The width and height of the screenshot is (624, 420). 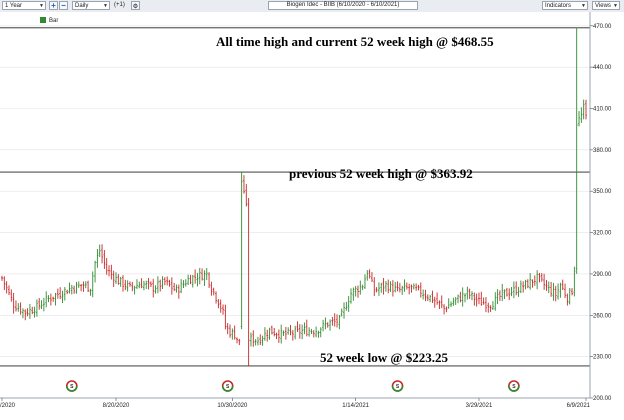 I want to click on x-tick-label: 8/20/2020, so click(x=116, y=406).